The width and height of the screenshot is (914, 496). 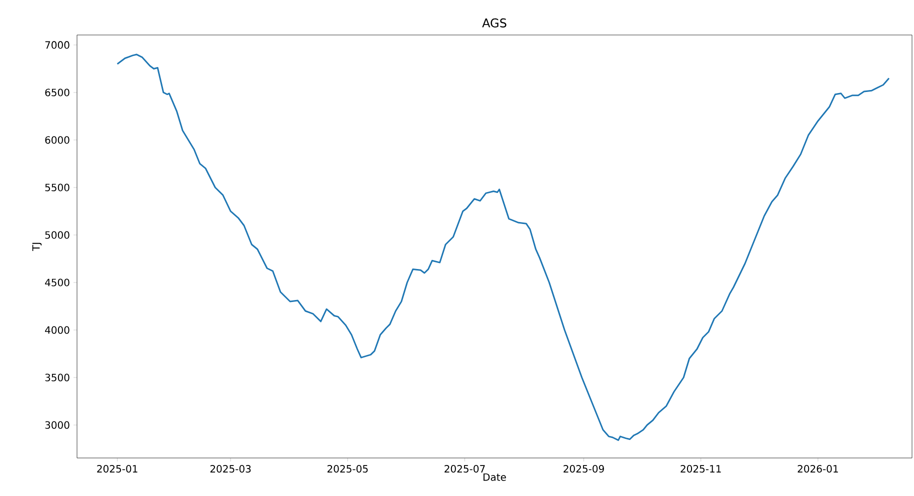 I want to click on y-tick-label: 3000, so click(x=57, y=425).